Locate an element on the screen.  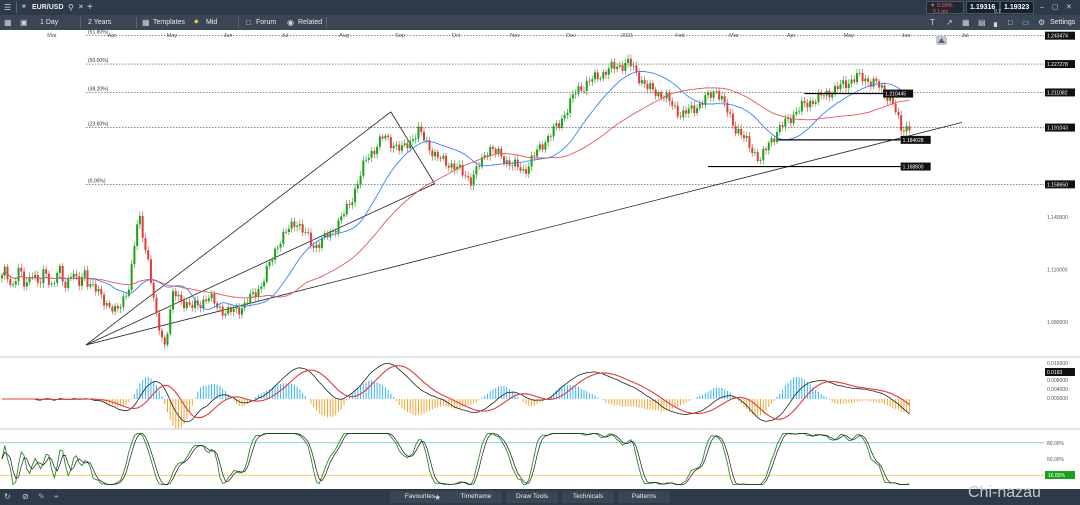
mid-button: Mid is located at coordinates (212, 22).